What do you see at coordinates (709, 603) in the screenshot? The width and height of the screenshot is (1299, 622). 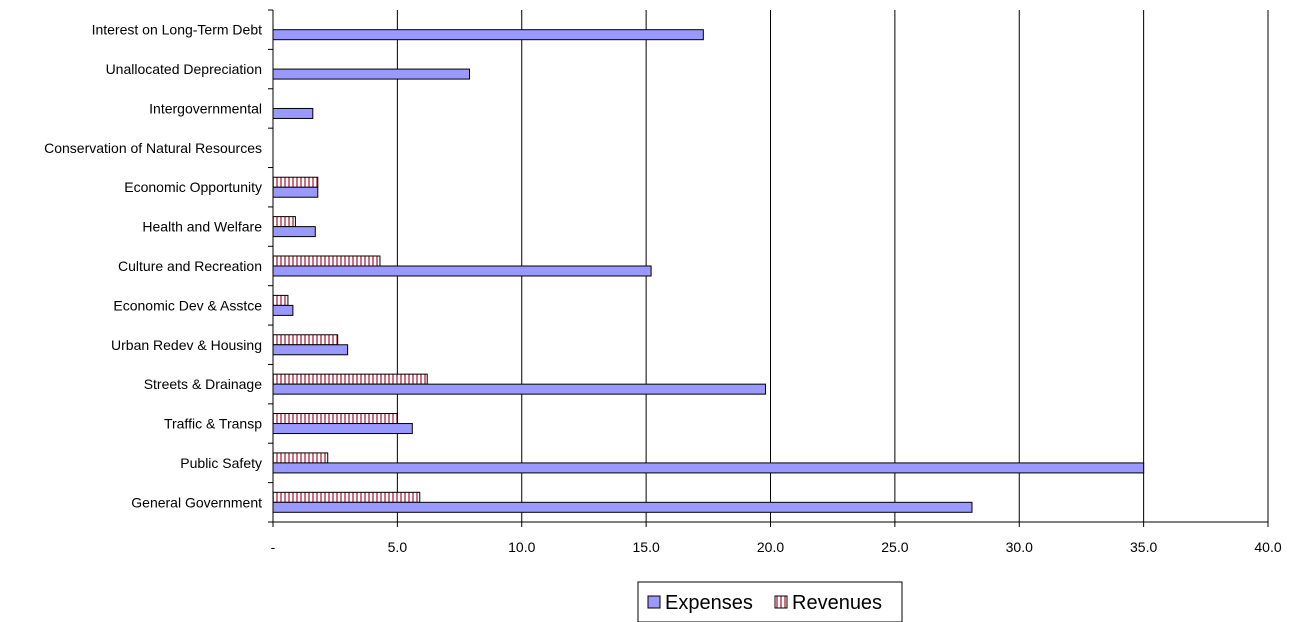 I see `legend-label-expenses: Expenses` at bounding box center [709, 603].